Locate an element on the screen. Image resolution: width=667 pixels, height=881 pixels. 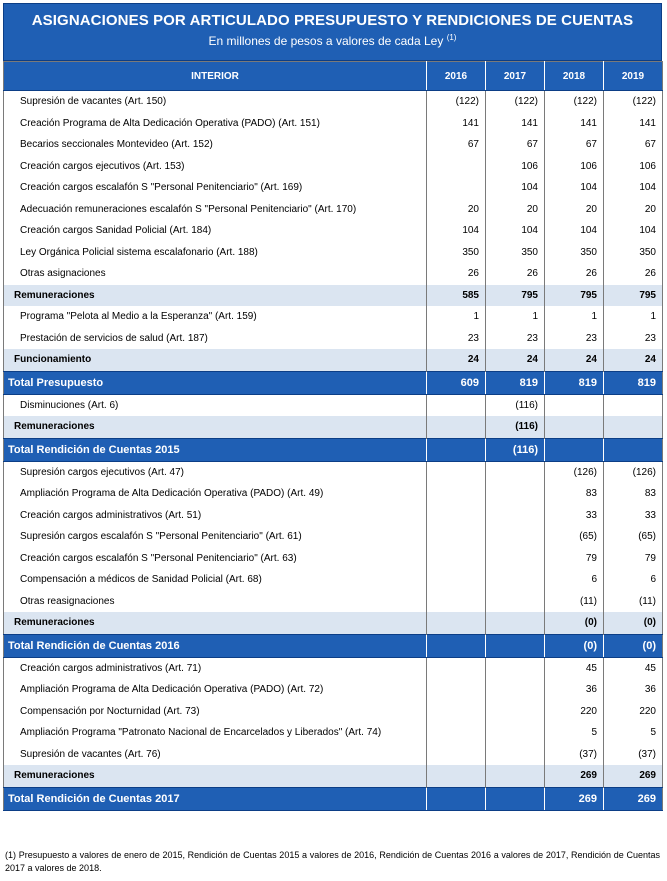
row-value-2018: 1 is located at coordinates (574, 317).